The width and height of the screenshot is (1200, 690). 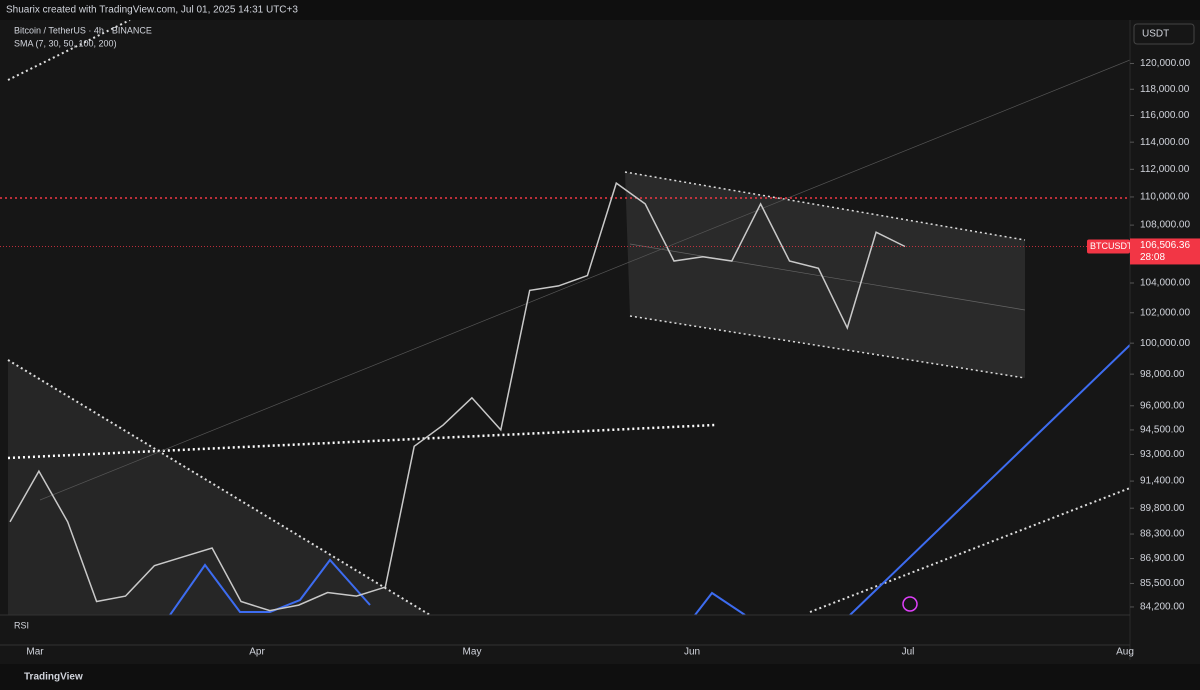 What do you see at coordinates (53, 677) in the screenshot?
I see `footer: TradingView` at bounding box center [53, 677].